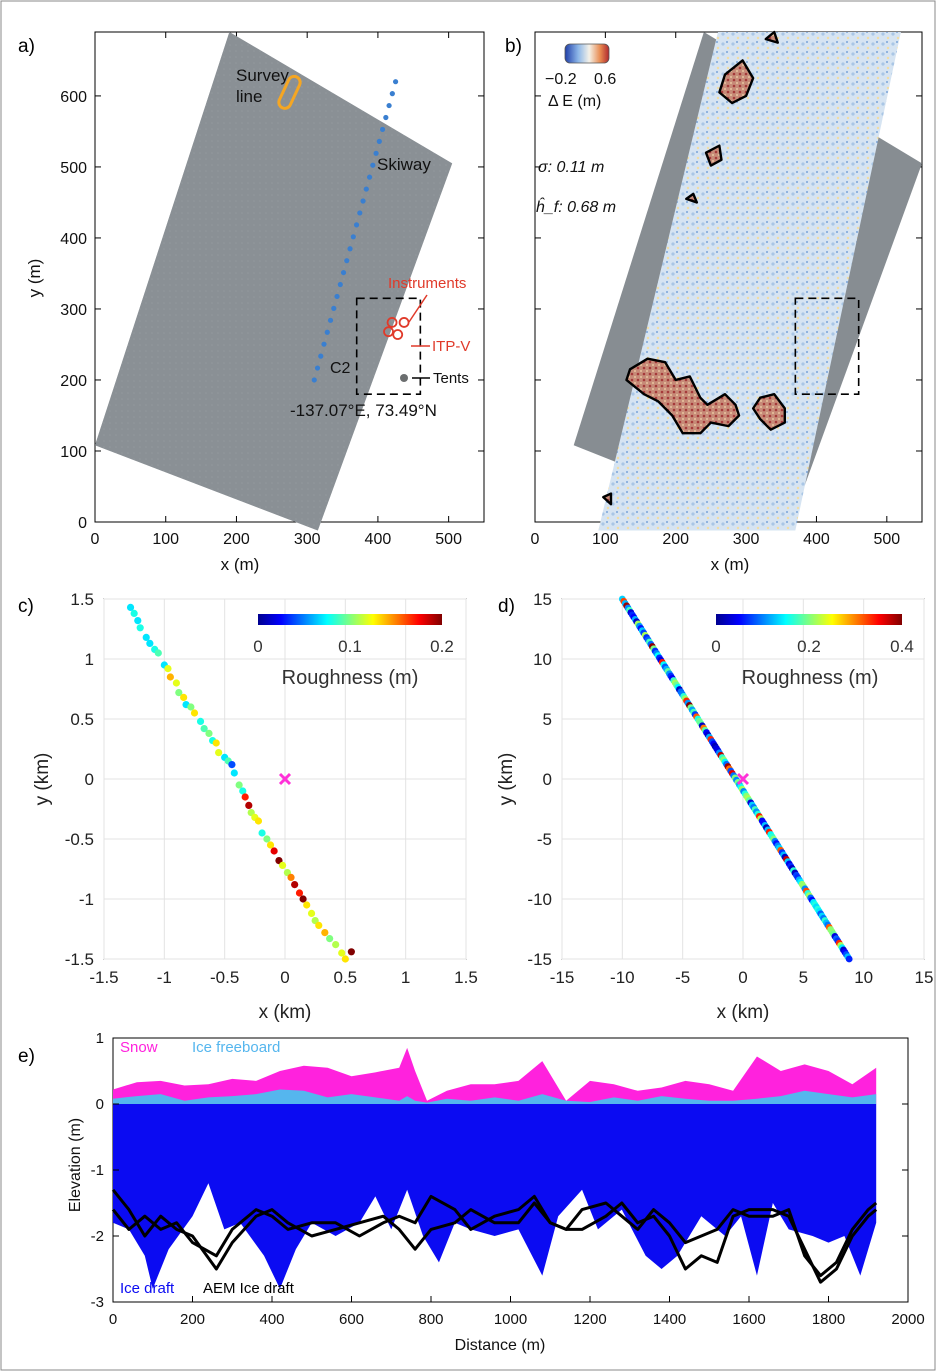 The height and width of the screenshot is (1371, 936). What do you see at coordinates (809, 619) in the screenshot?
I see `panel-d-colorbar` at bounding box center [809, 619].